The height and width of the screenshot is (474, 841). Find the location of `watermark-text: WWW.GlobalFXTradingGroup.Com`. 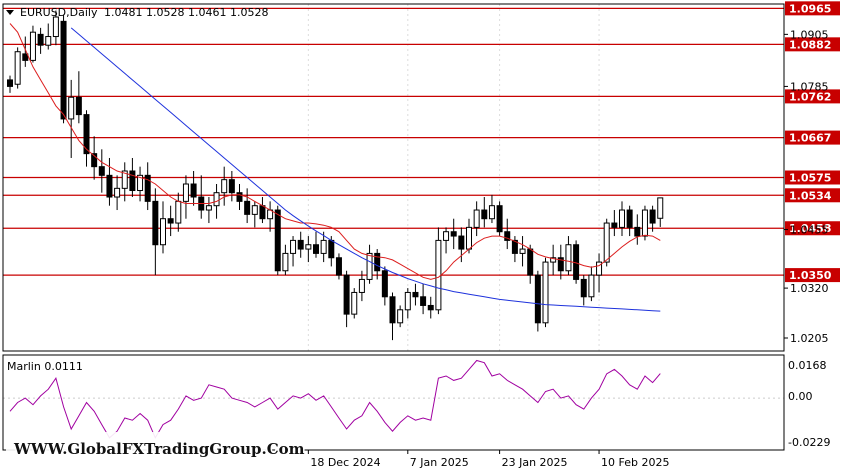

watermark-text: WWW.GlobalFXTradingGroup.Com is located at coordinates (159, 449).